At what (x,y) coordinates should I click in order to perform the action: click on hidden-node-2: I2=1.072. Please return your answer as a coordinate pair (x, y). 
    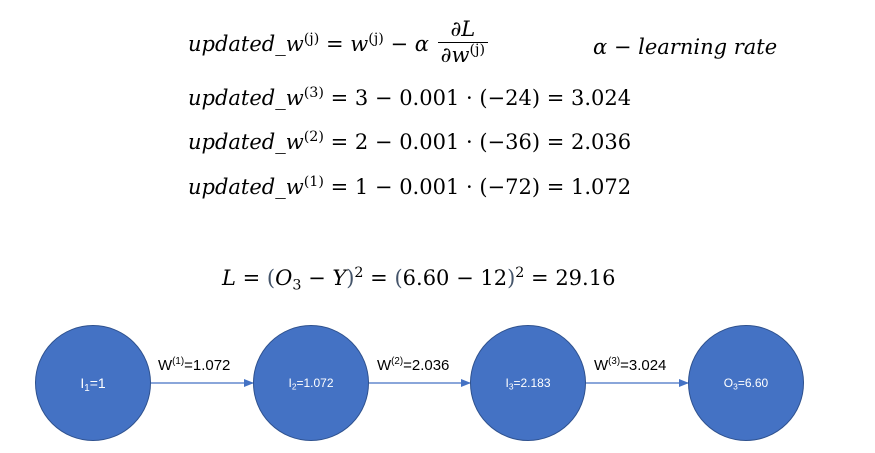
    Looking at the image, I should click on (311, 383).